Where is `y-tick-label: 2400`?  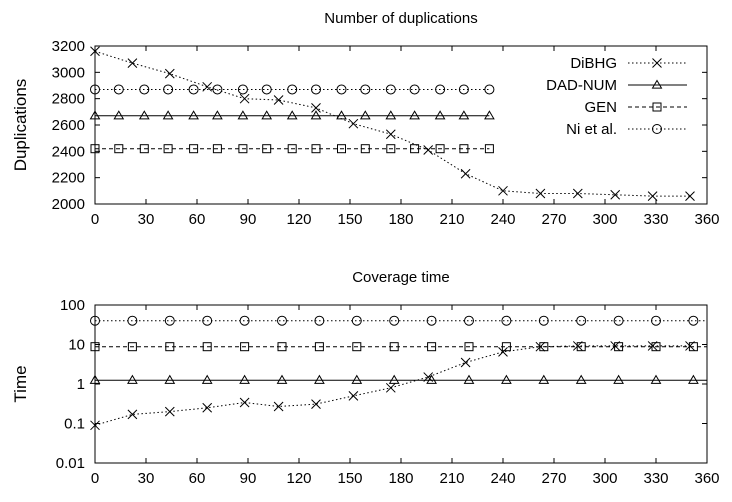 y-tick-label: 2400 is located at coordinates (68, 151).